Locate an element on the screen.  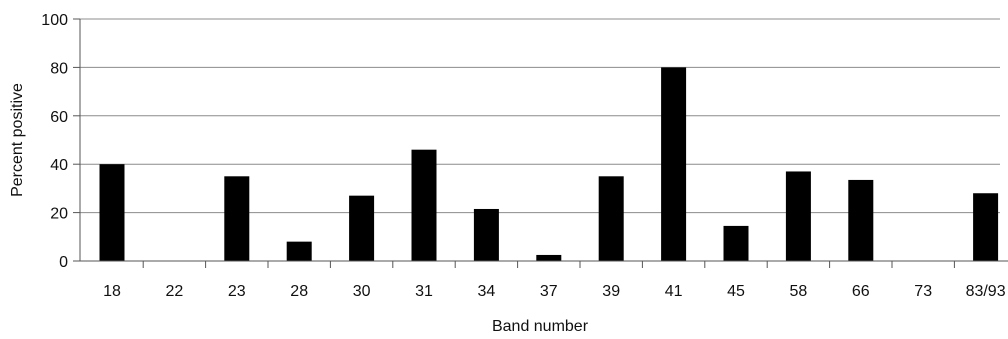
x-tick-label: 34 is located at coordinates (487, 291).